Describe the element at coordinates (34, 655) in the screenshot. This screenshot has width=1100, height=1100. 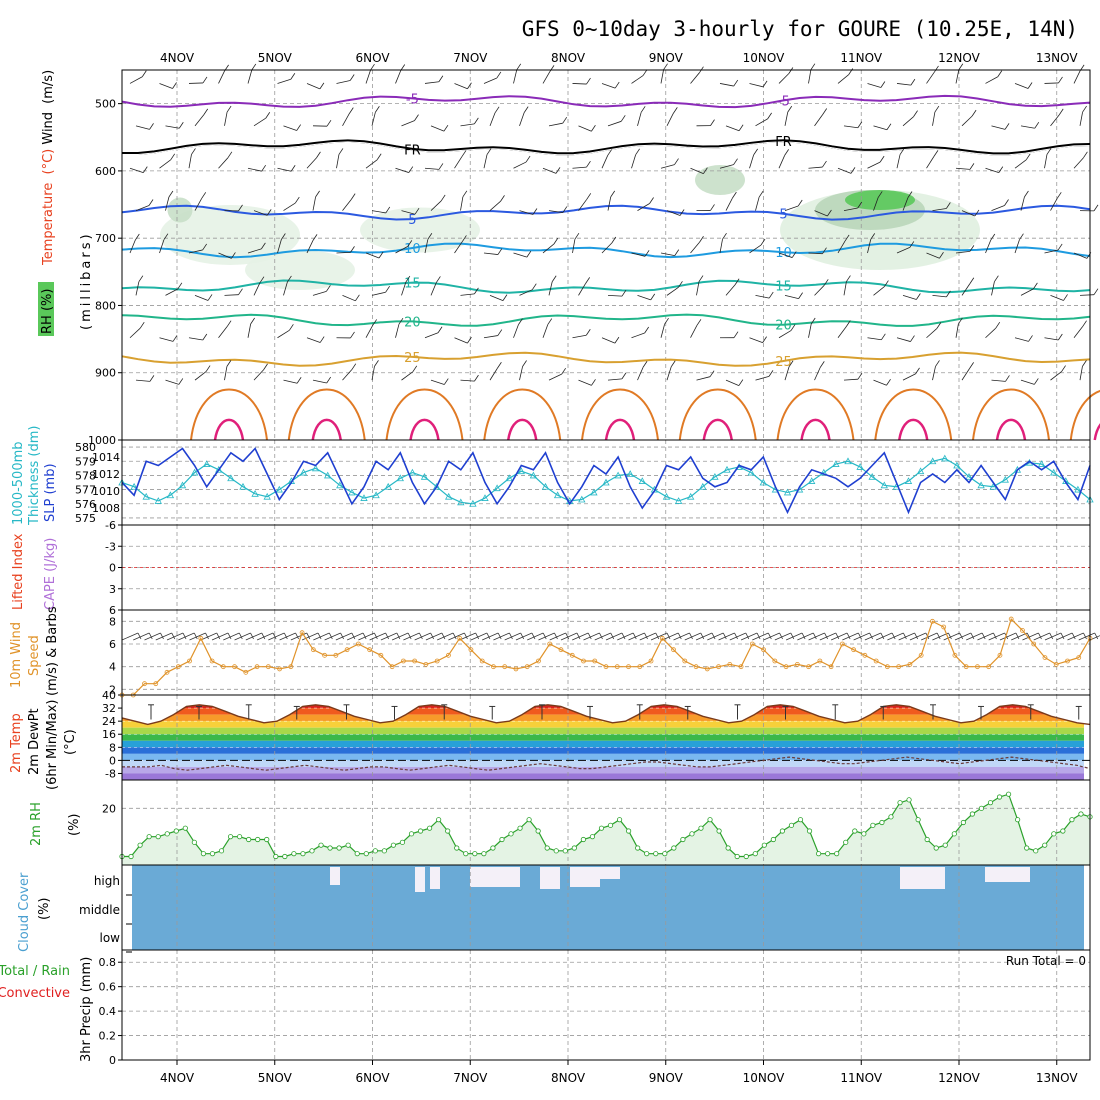
I see `wind10m-title2: Speed` at that location.